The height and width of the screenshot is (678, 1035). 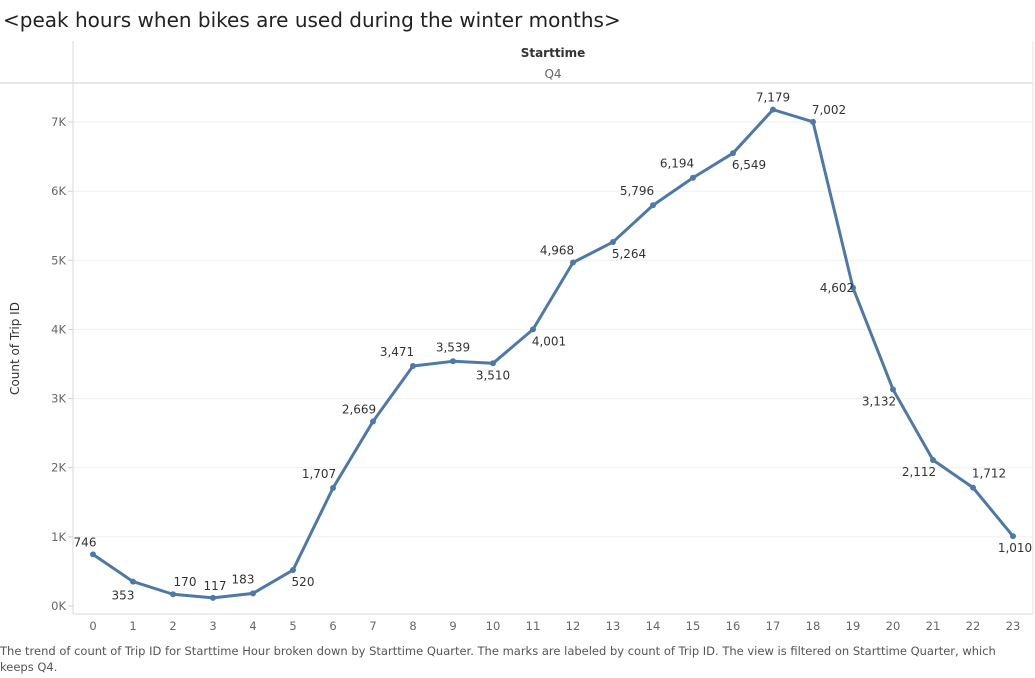 I want to click on y-tick-label: 0K, so click(x=58, y=606).